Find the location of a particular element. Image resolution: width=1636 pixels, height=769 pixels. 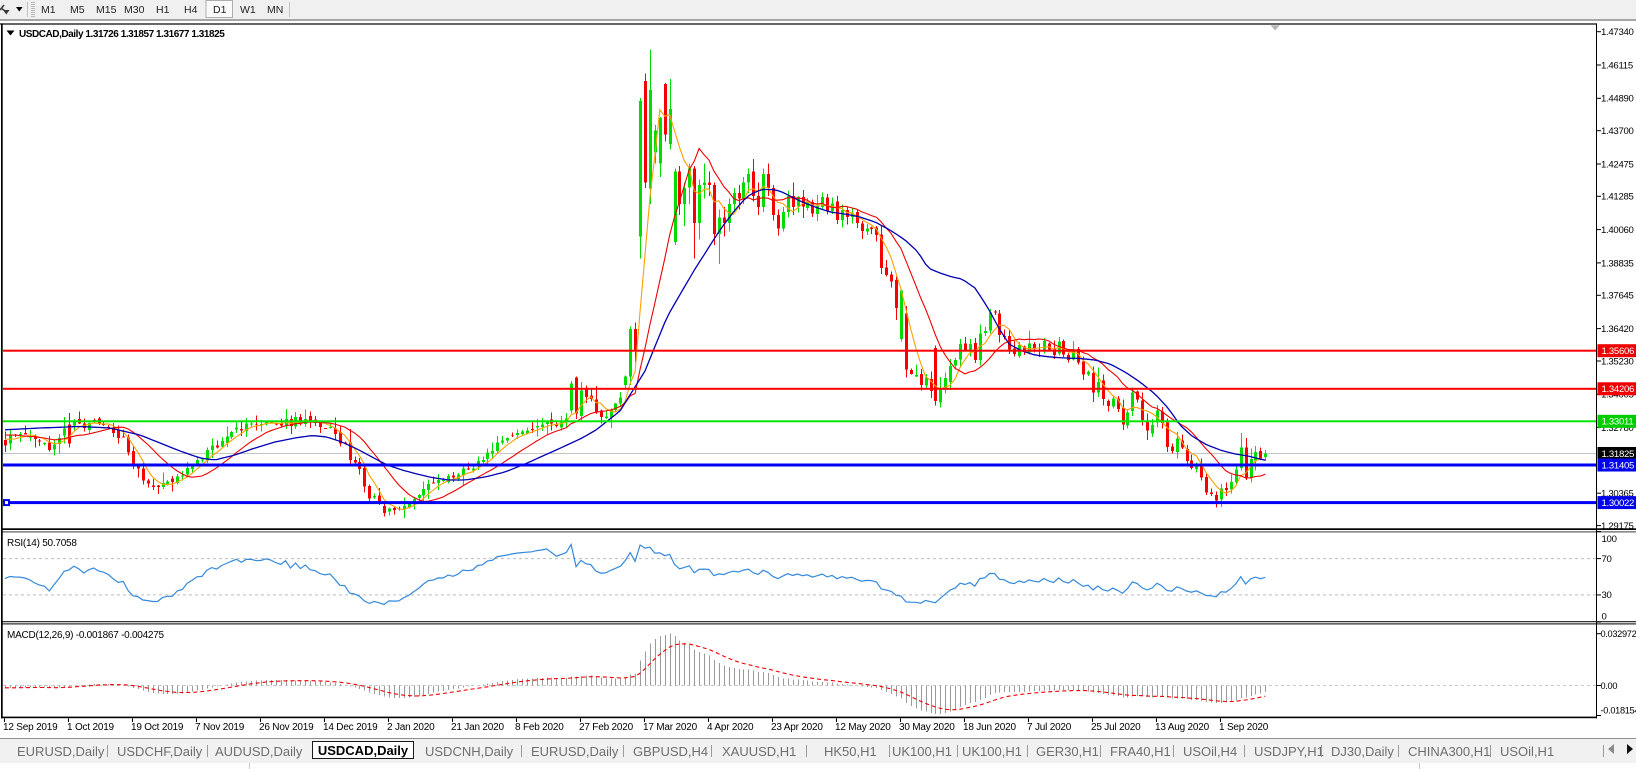

svg-text: 1.29175 is located at coordinates (1617, 526).